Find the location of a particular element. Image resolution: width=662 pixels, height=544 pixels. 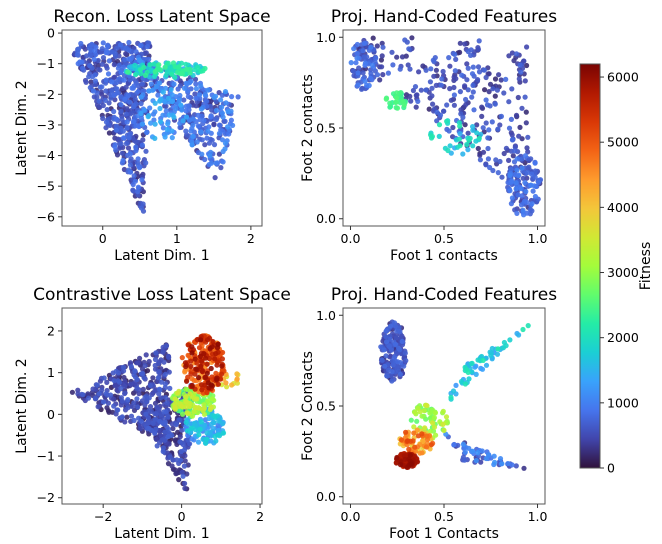

y-tick-label: 0 is located at coordinates (51, 33).